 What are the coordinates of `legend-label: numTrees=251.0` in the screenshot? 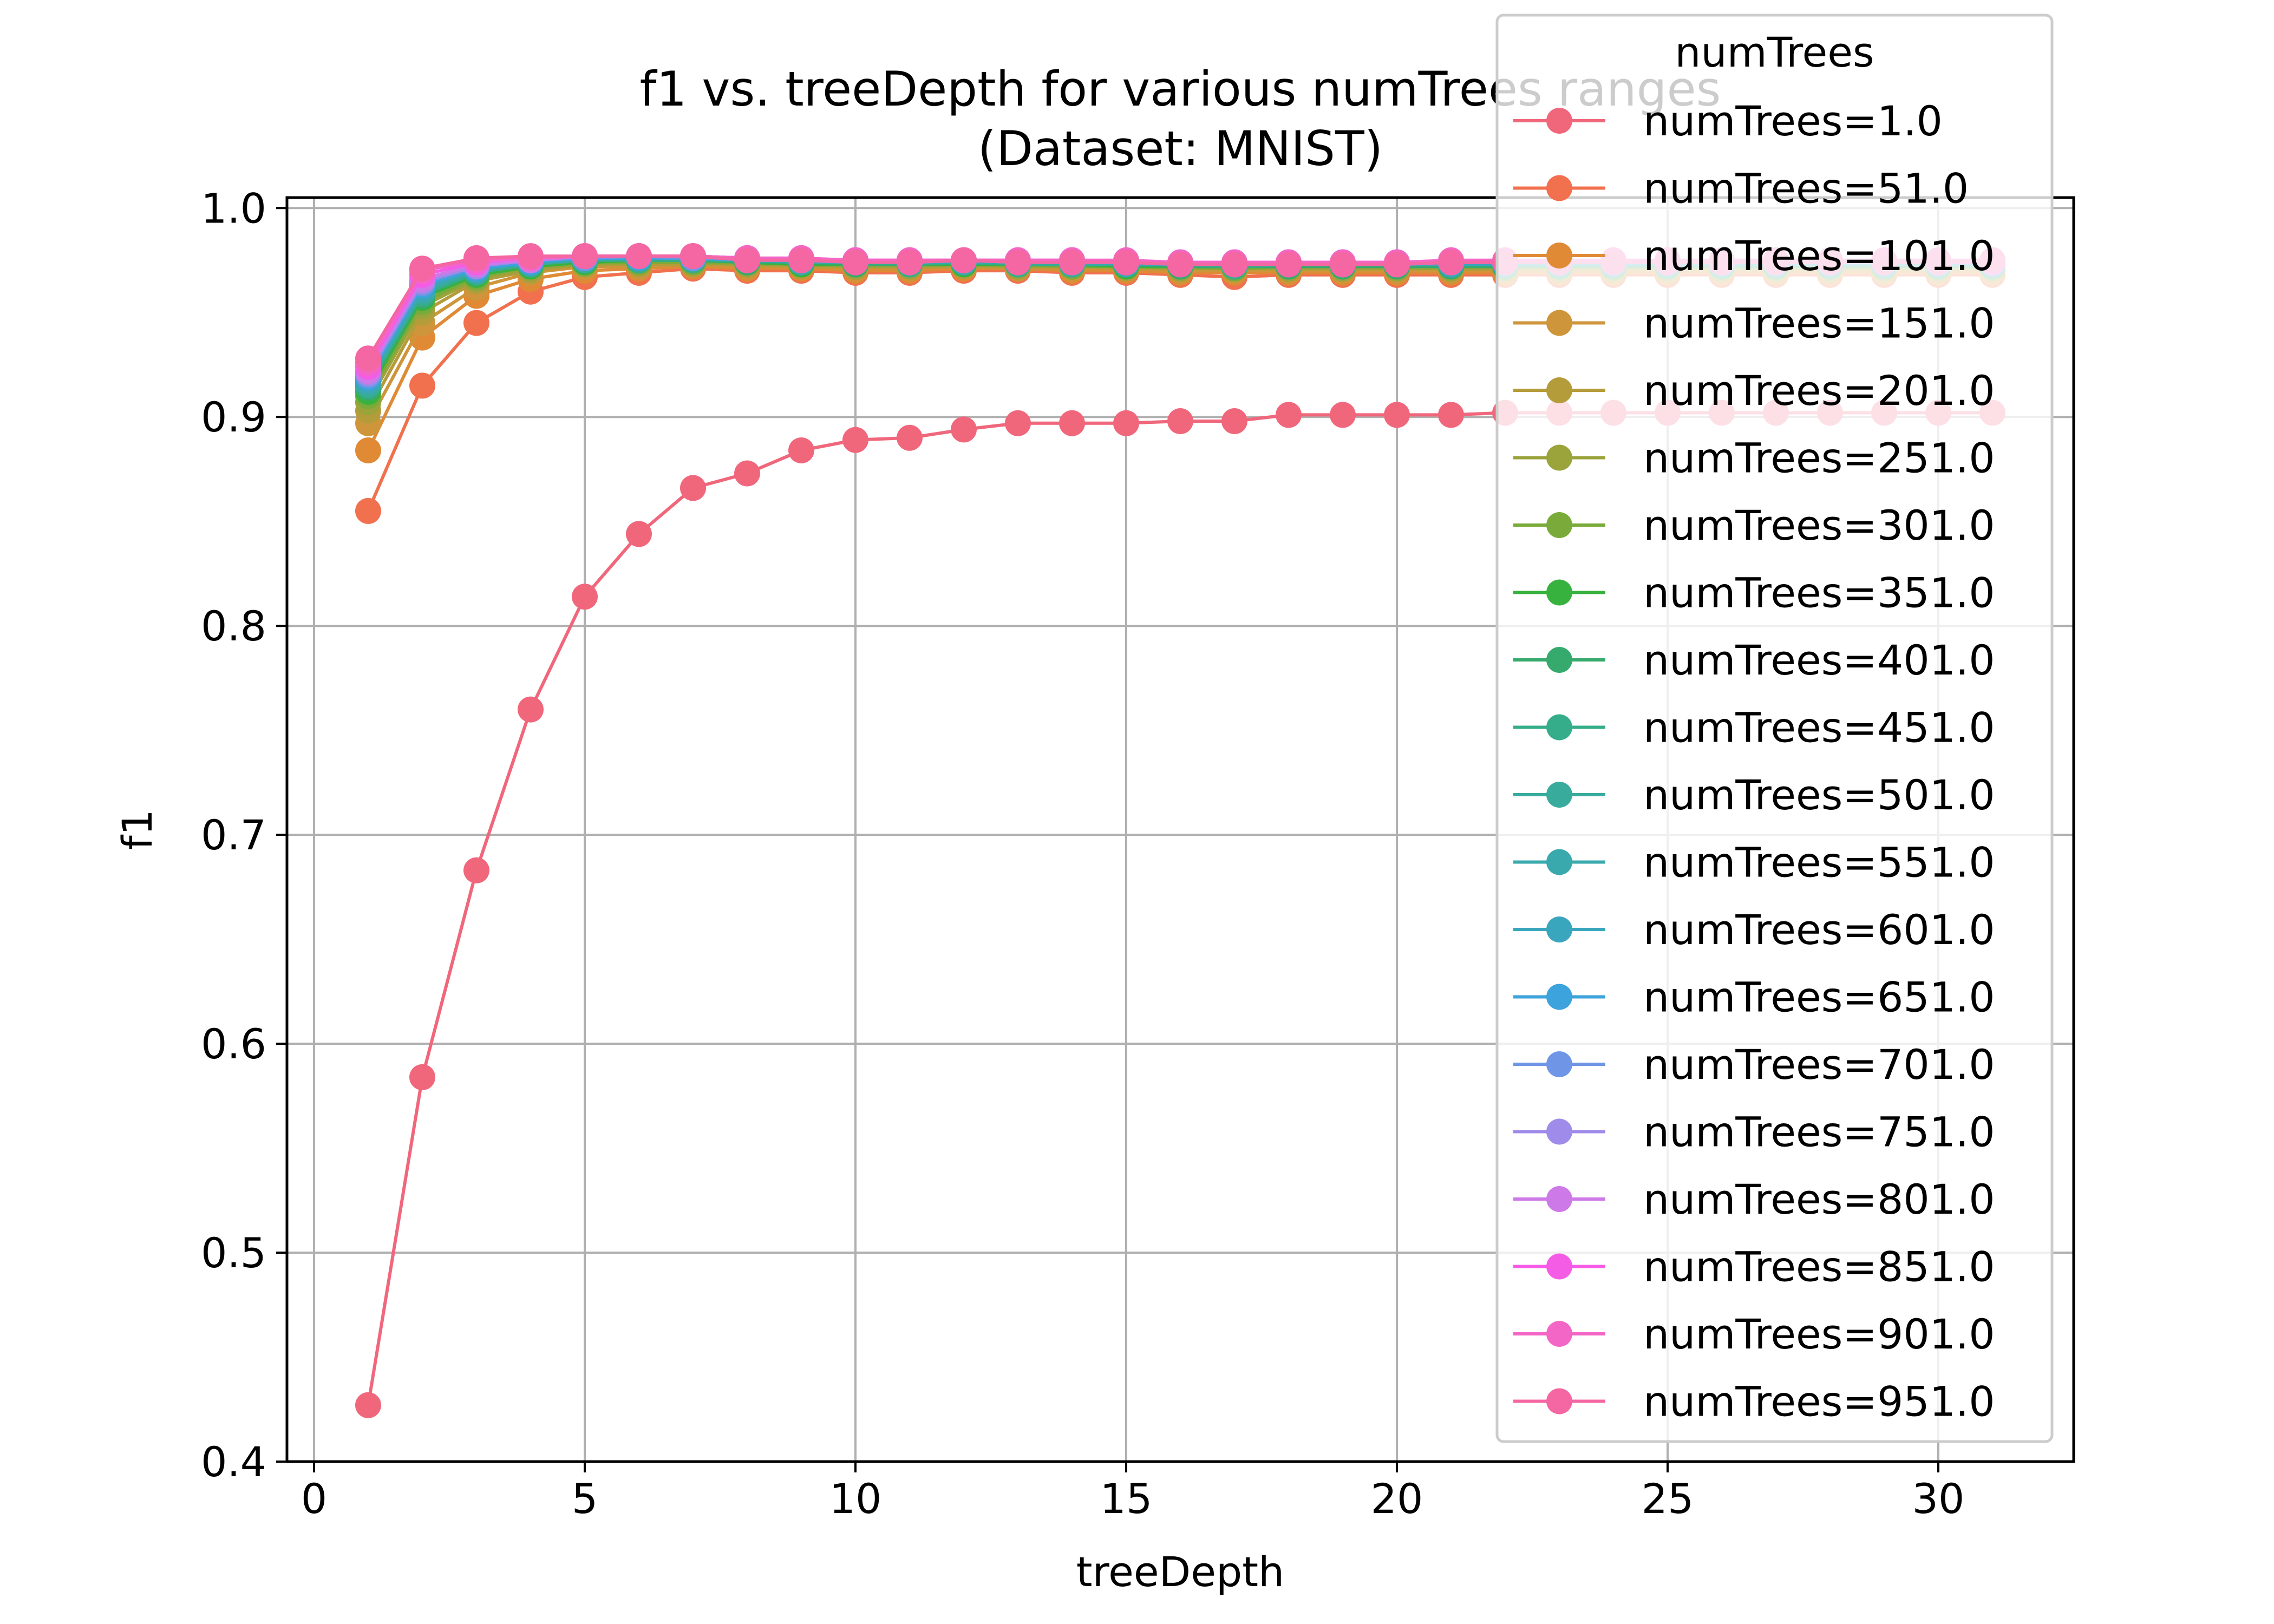 It's located at (1819, 458).